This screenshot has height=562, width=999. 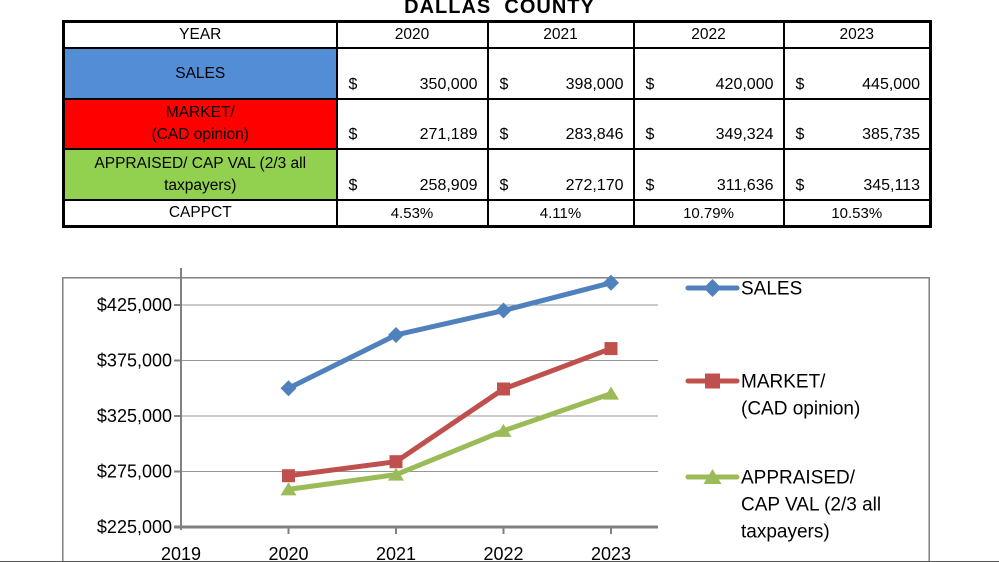 What do you see at coordinates (745, 185) in the screenshot?
I see `cell-value: 311,636` at bounding box center [745, 185].